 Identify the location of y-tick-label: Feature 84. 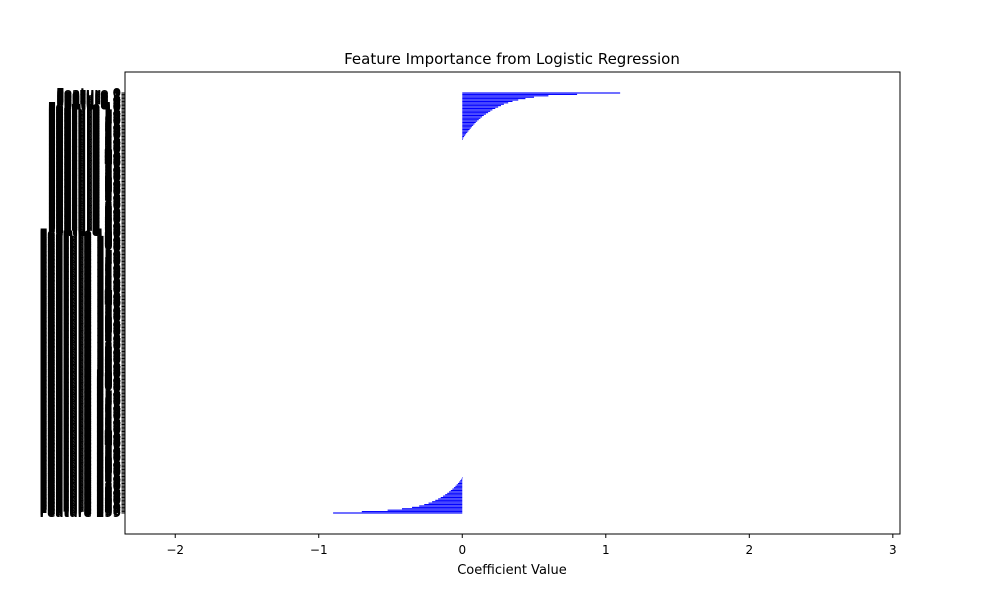
(84, 211).